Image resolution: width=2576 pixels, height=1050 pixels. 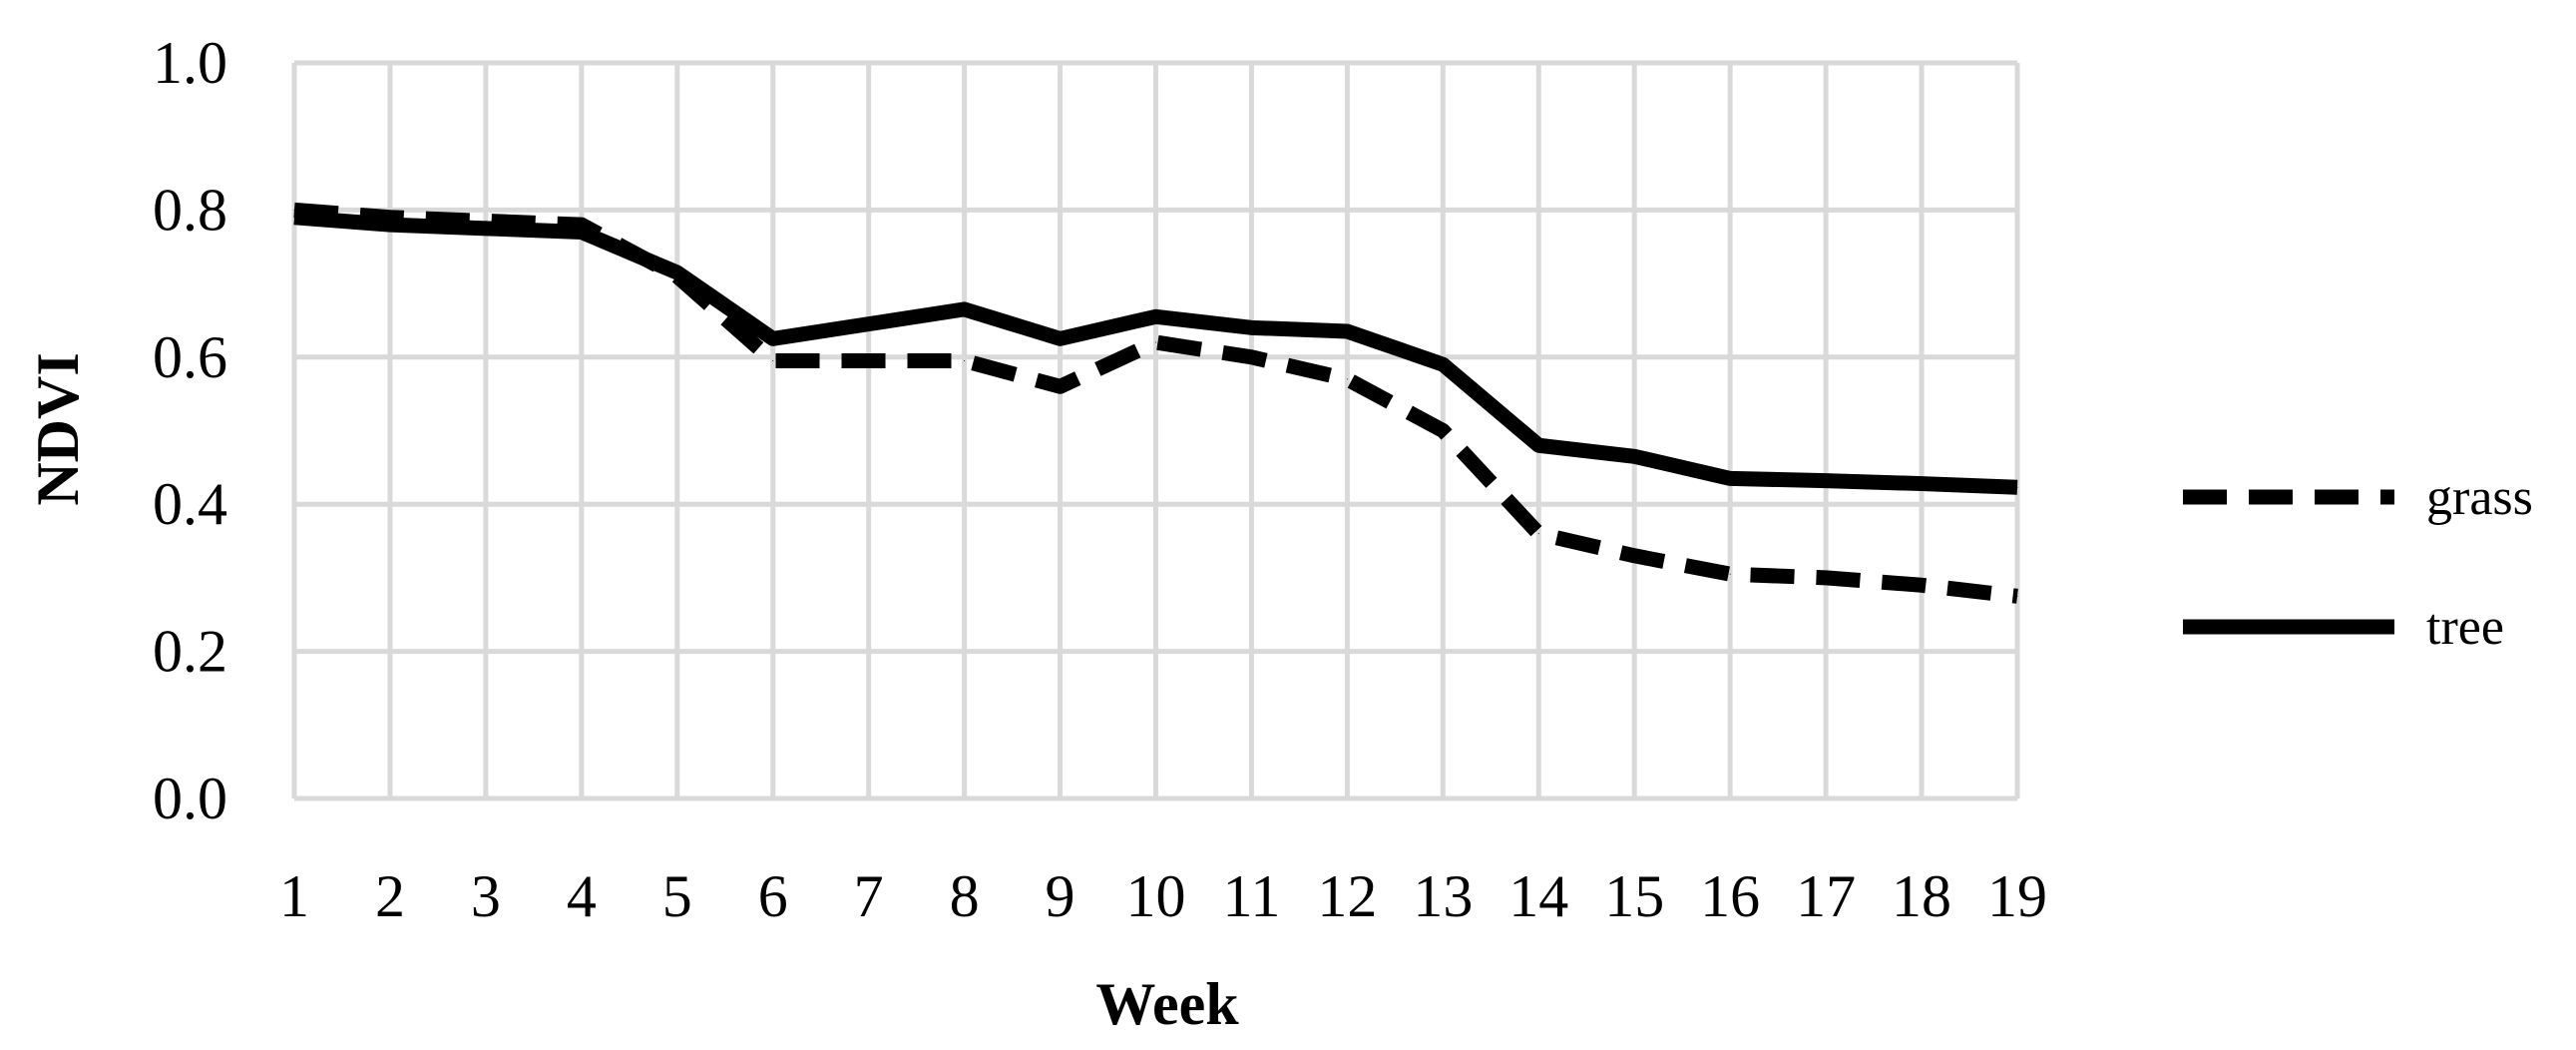 I want to click on x-tick-label: 14, so click(x=1538, y=896).